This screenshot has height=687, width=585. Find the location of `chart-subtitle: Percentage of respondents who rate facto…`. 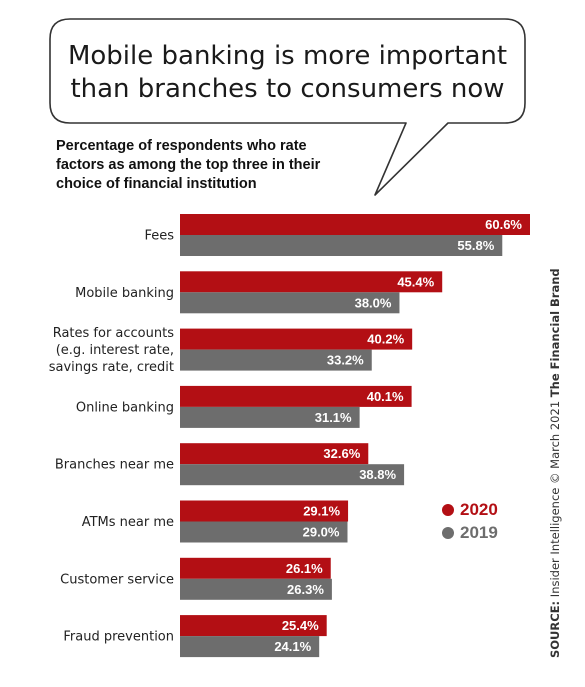

chart-subtitle: Percentage of respondents who rate facto… is located at coordinates (221, 165).